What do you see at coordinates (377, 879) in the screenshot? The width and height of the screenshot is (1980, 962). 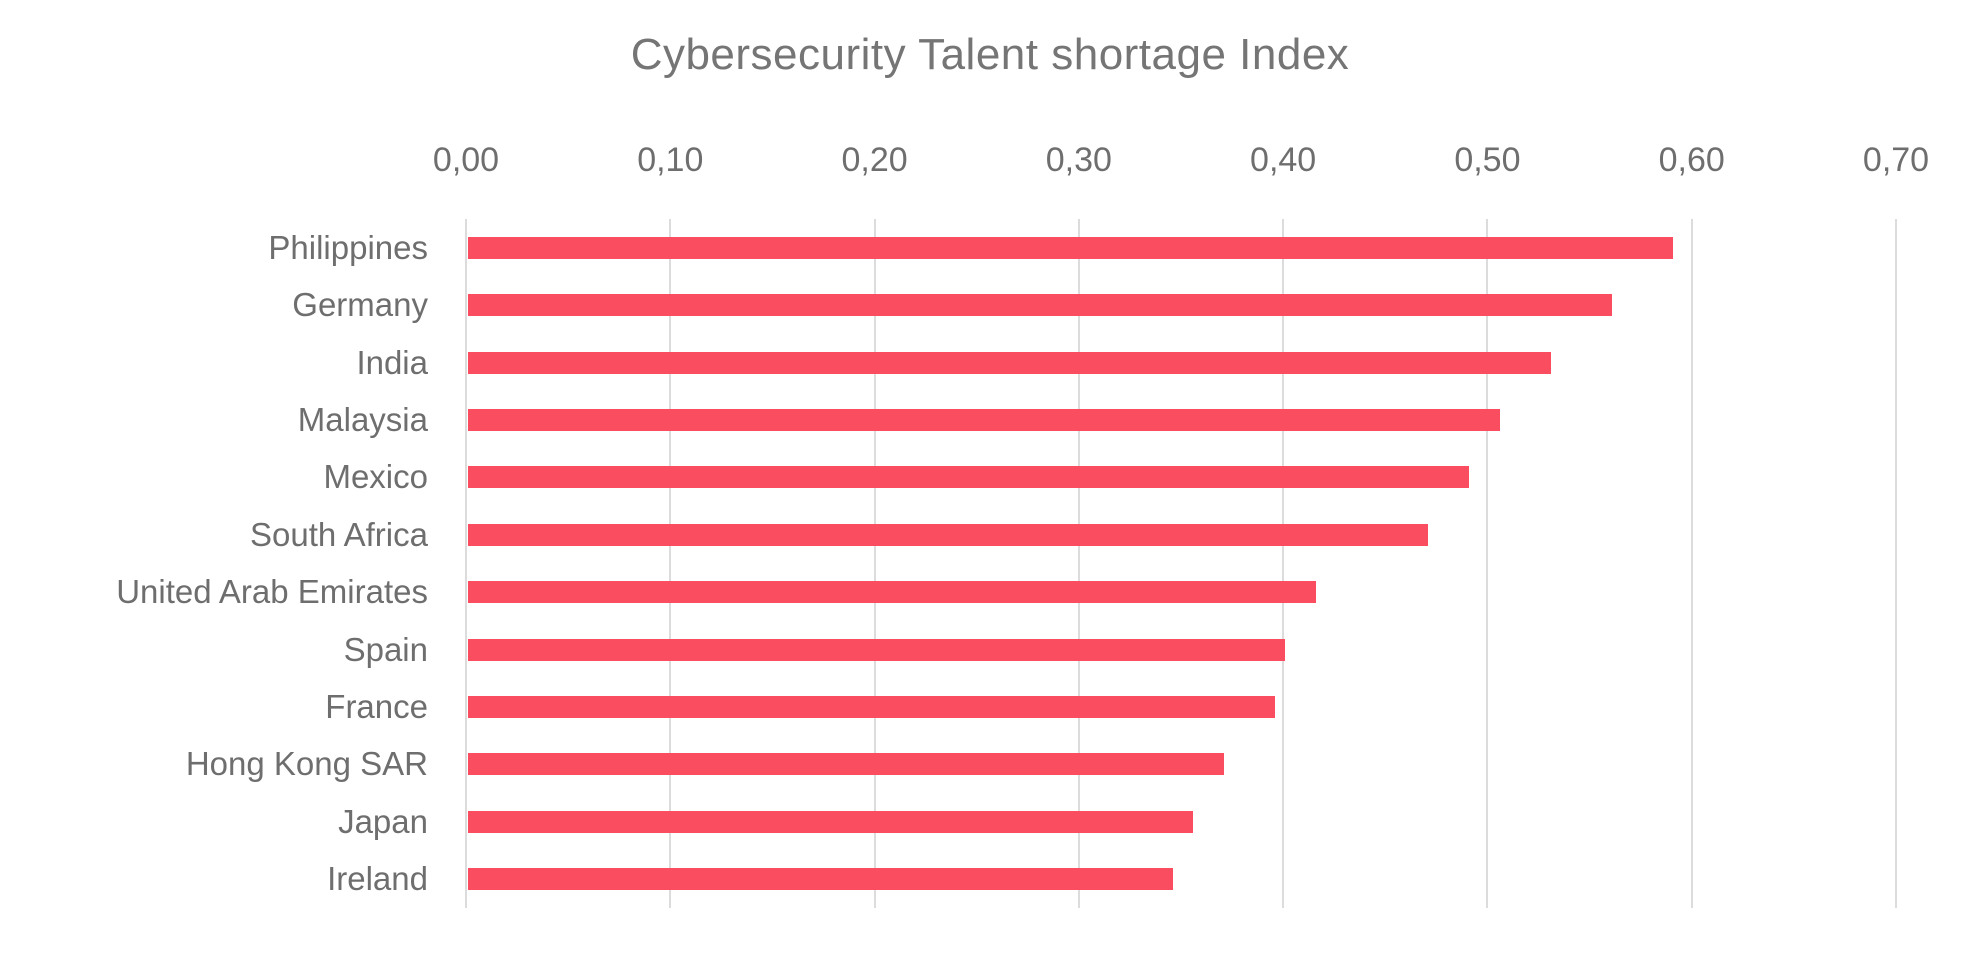 I see `category-label: Ireland` at bounding box center [377, 879].